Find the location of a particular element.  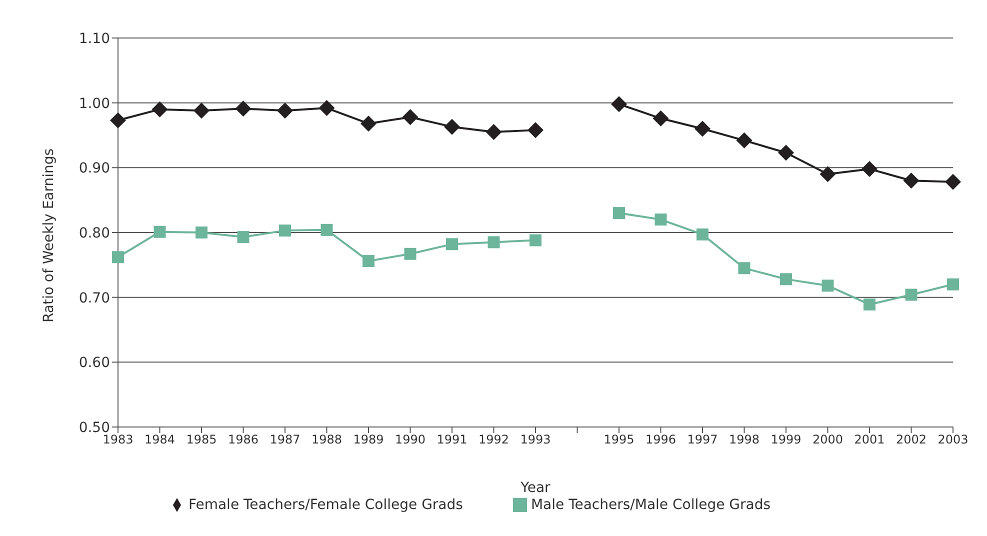

x-tick-label: 1986 is located at coordinates (243, 439).